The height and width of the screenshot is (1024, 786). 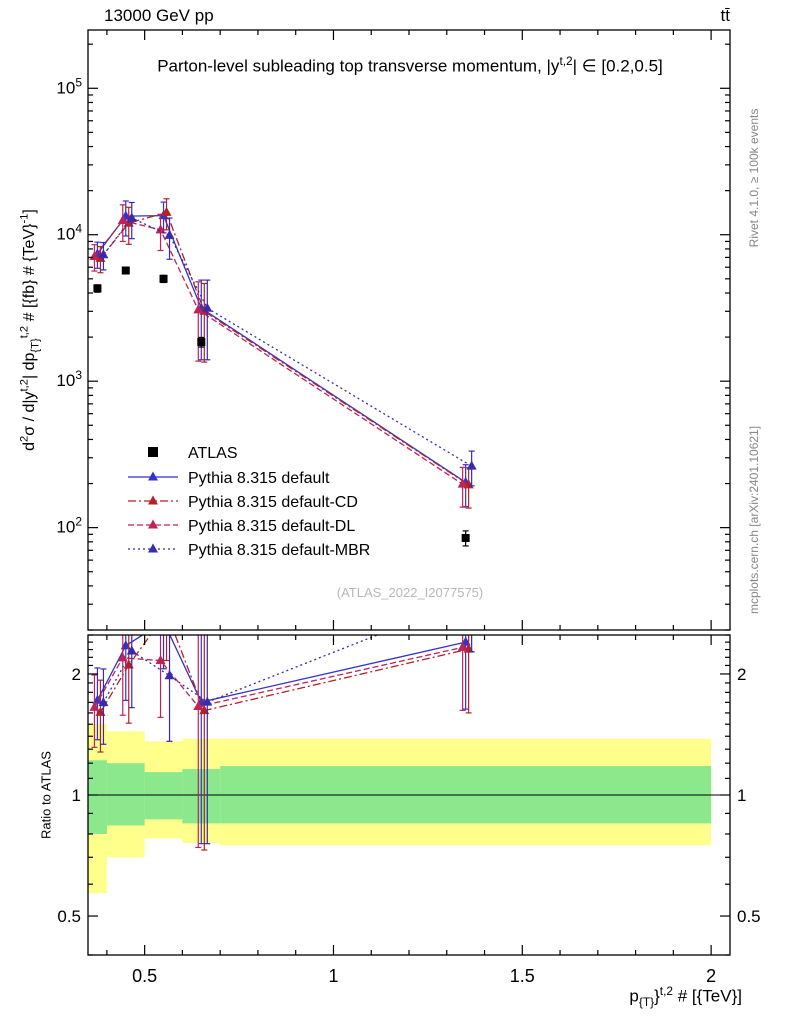 I want to click on svg-text: 10⁴, so click(x=69, y=233).